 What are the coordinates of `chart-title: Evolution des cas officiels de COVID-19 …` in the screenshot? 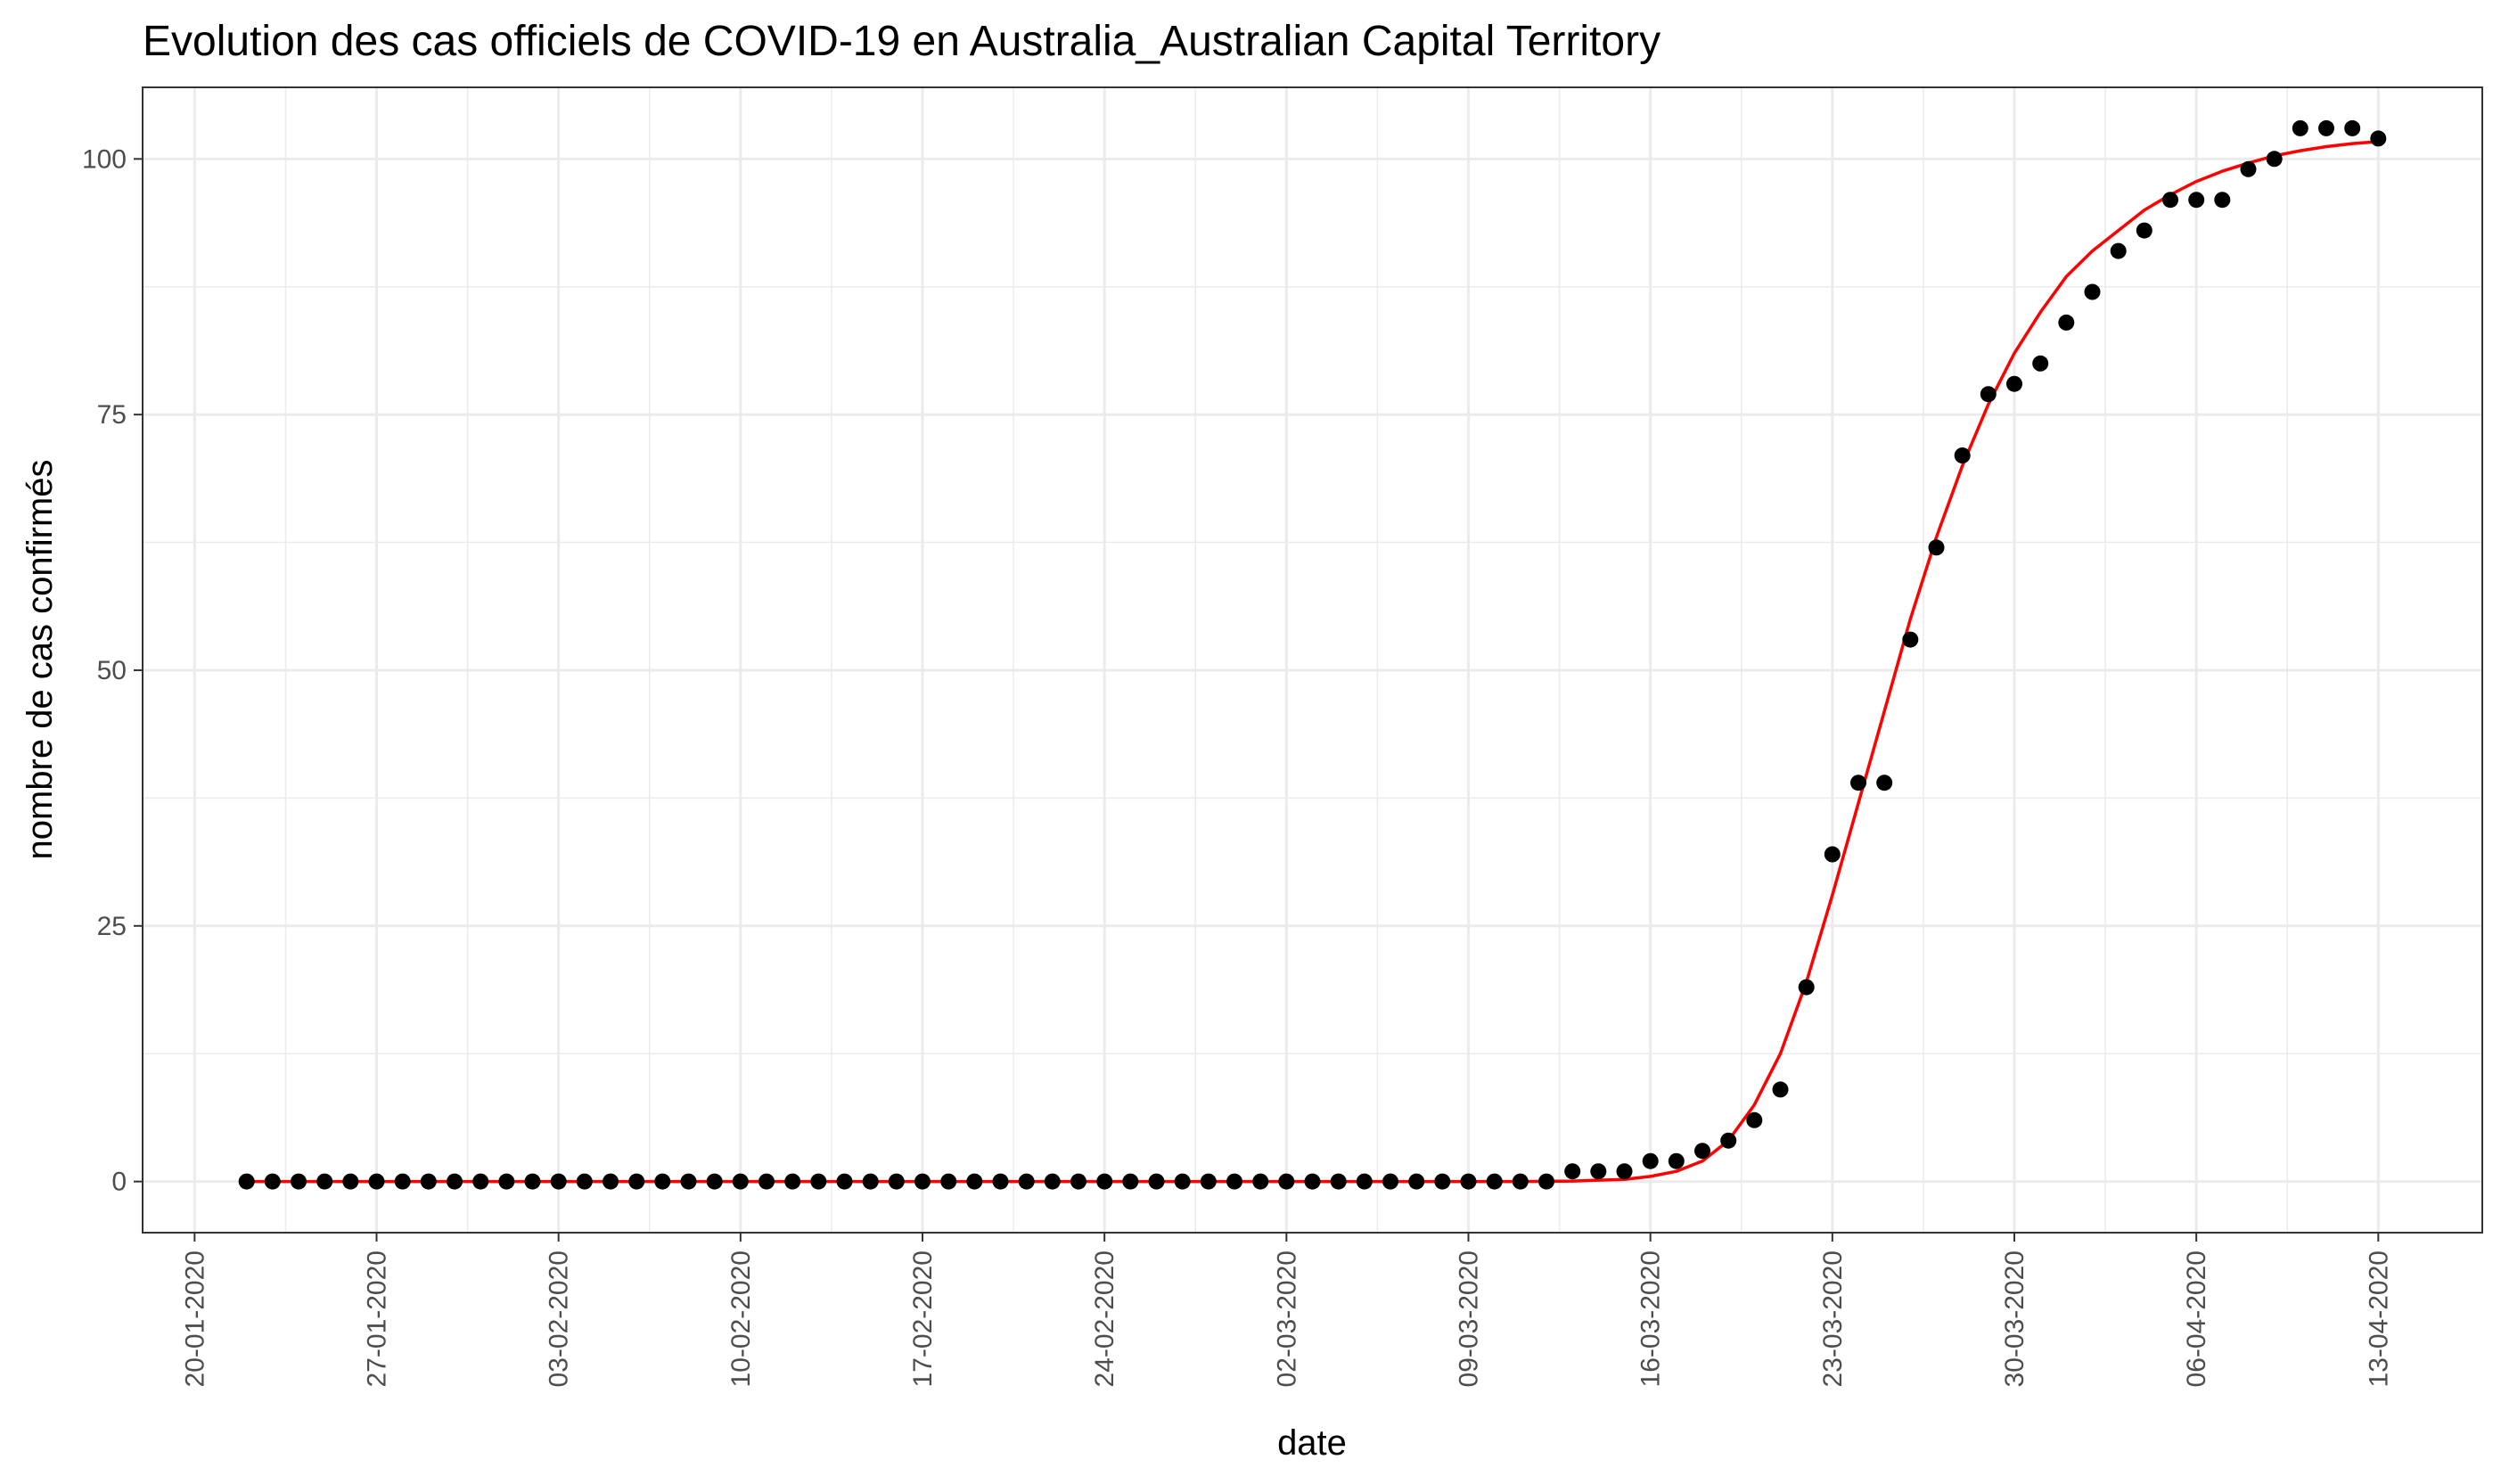 It's located at (901, 41).